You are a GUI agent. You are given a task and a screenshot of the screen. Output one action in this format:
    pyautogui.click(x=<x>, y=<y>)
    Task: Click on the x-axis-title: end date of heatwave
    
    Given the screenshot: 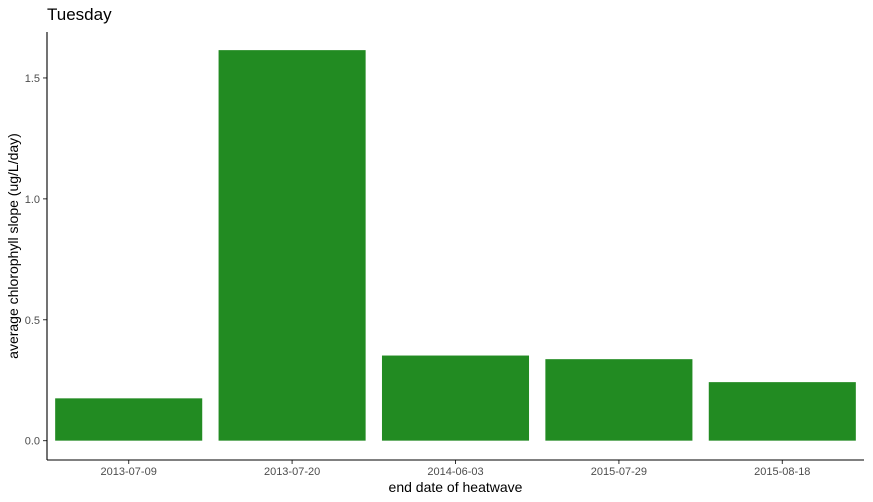 What is the action you would take?
    pyautogui.click(x=456, y=487)
    